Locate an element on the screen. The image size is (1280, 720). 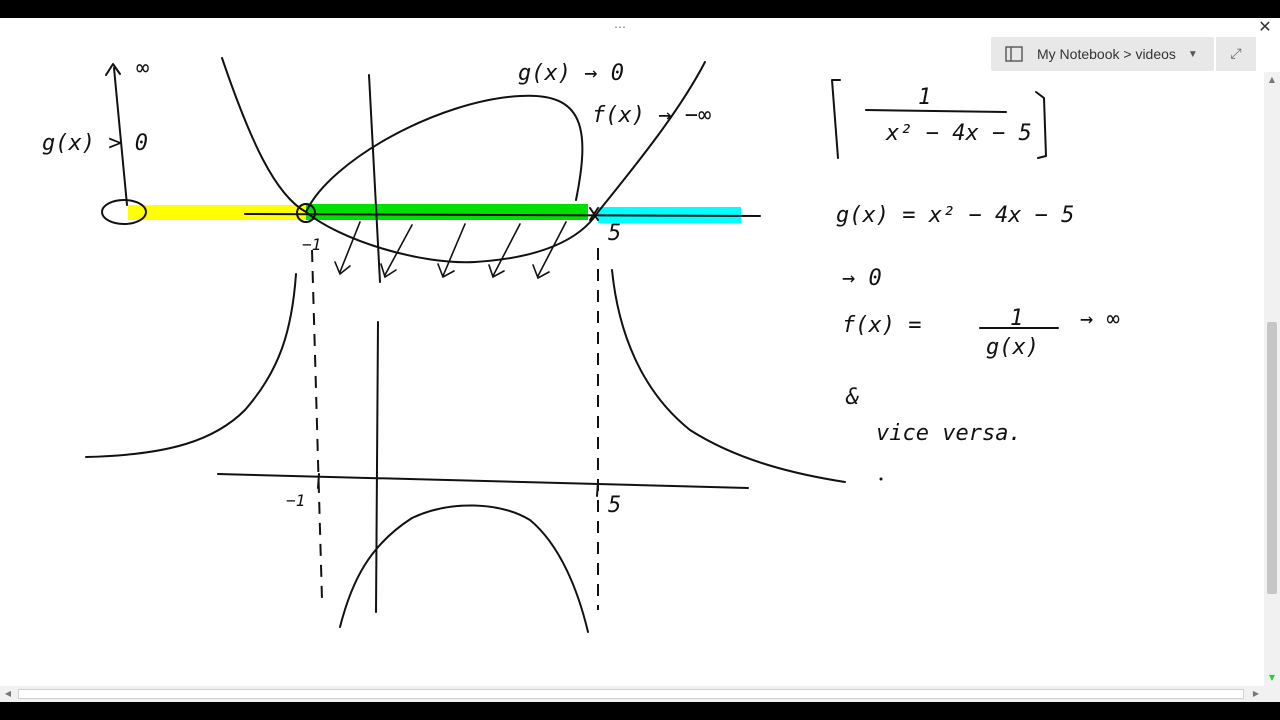
horizontal-scrollbar: ◀ ▶ is located at coordinates (632, 694).